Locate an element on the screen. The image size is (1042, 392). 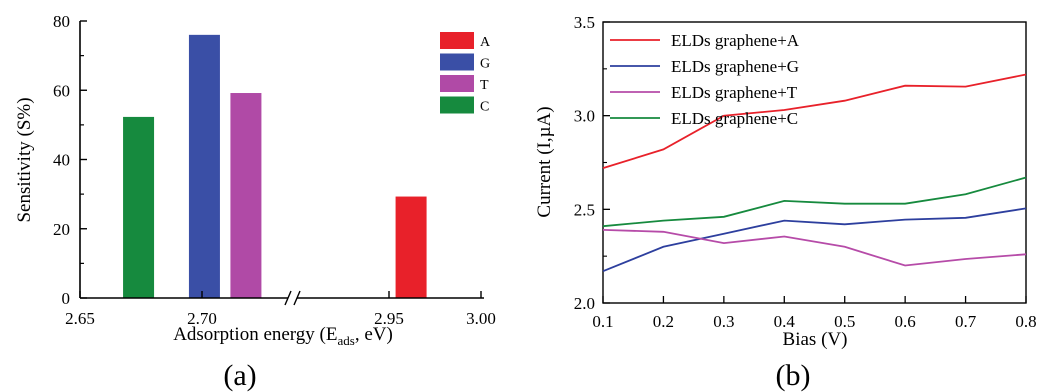
panel-label-b: (b) is located at coordinates (793, 375).